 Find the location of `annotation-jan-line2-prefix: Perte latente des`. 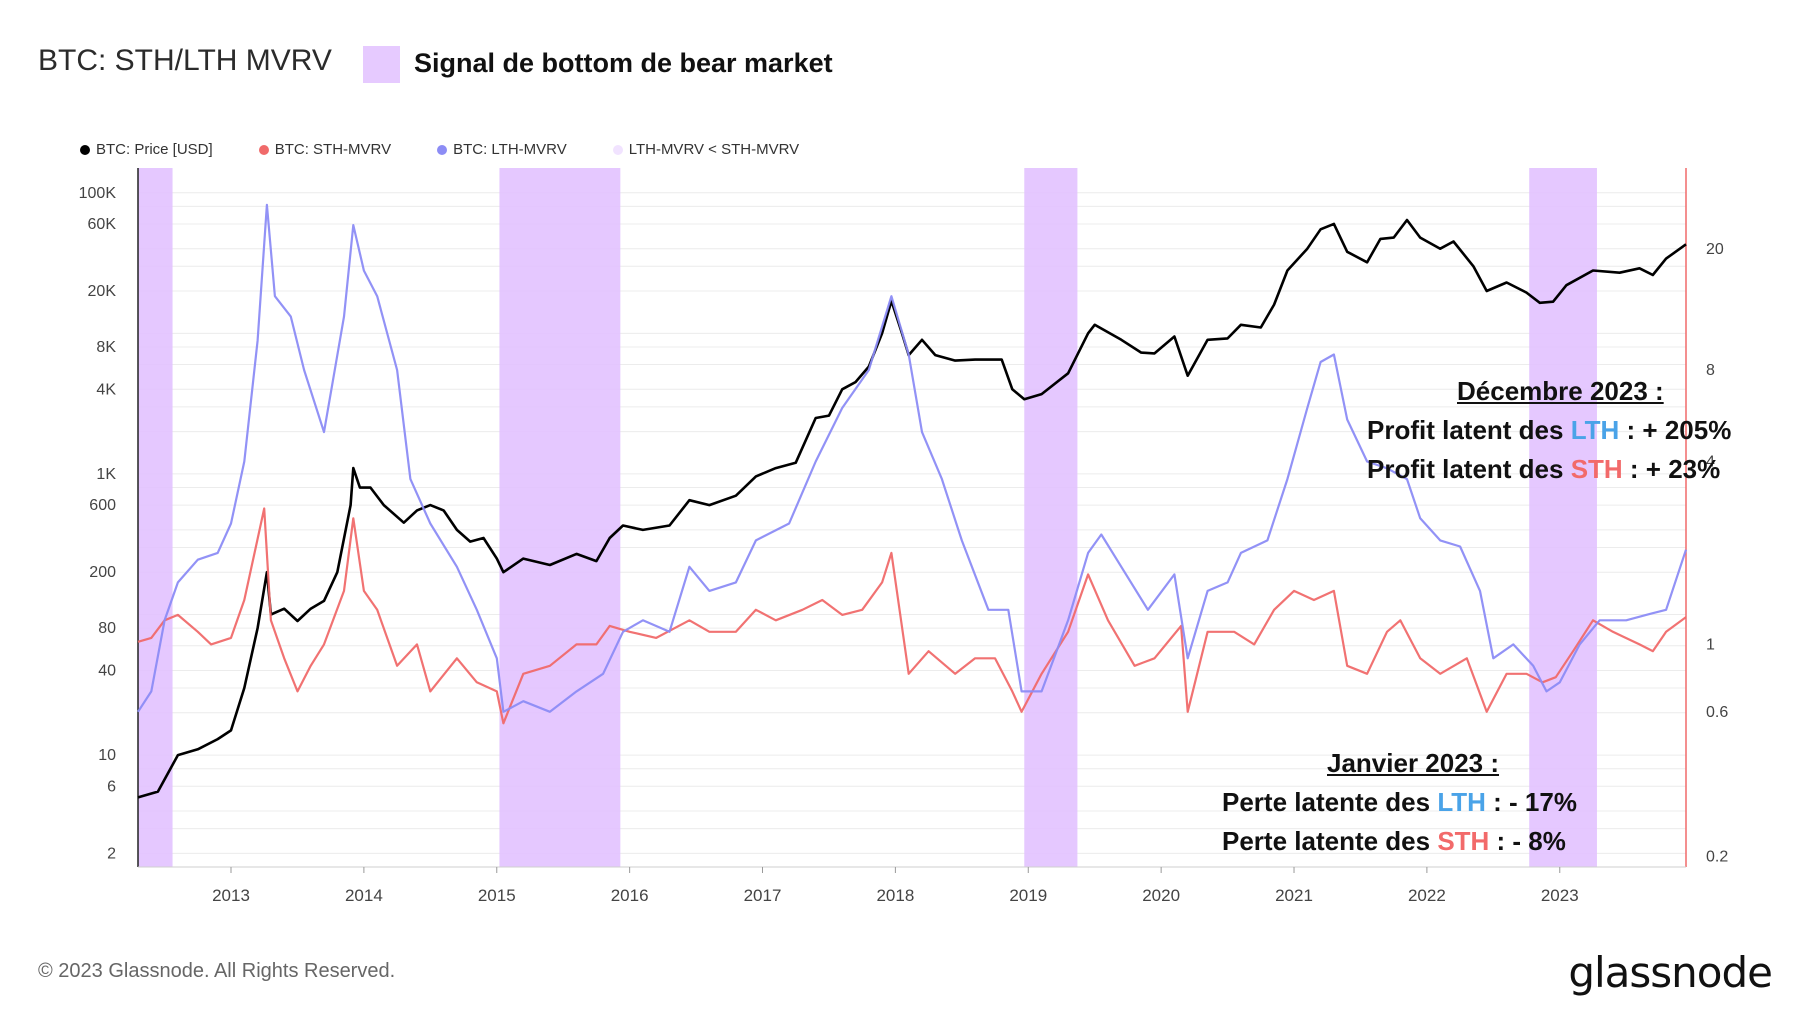

annotation-jan-line2-prefix: Perte latente des is located at coordinates (1330, 841).